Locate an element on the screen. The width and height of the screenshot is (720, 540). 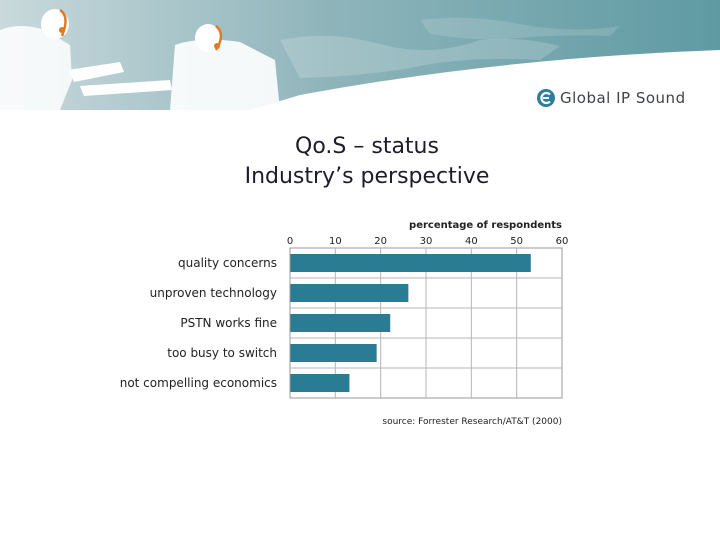
category-label: unproven technology is located at coordinates (213, 293).